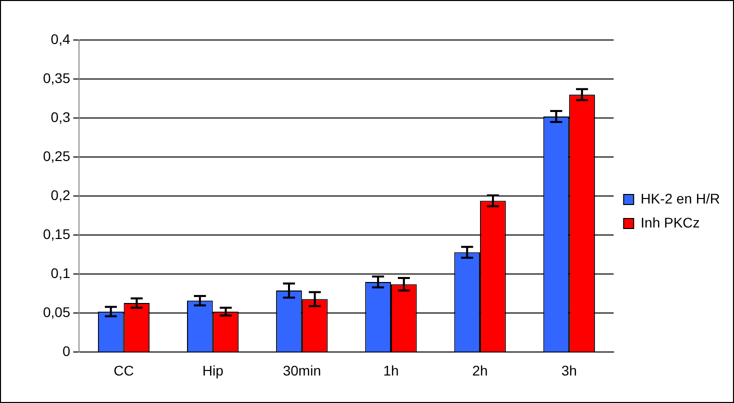 The image size is (734, 403). I want to click on y-tick-label: 0,15, so click(56, 234).